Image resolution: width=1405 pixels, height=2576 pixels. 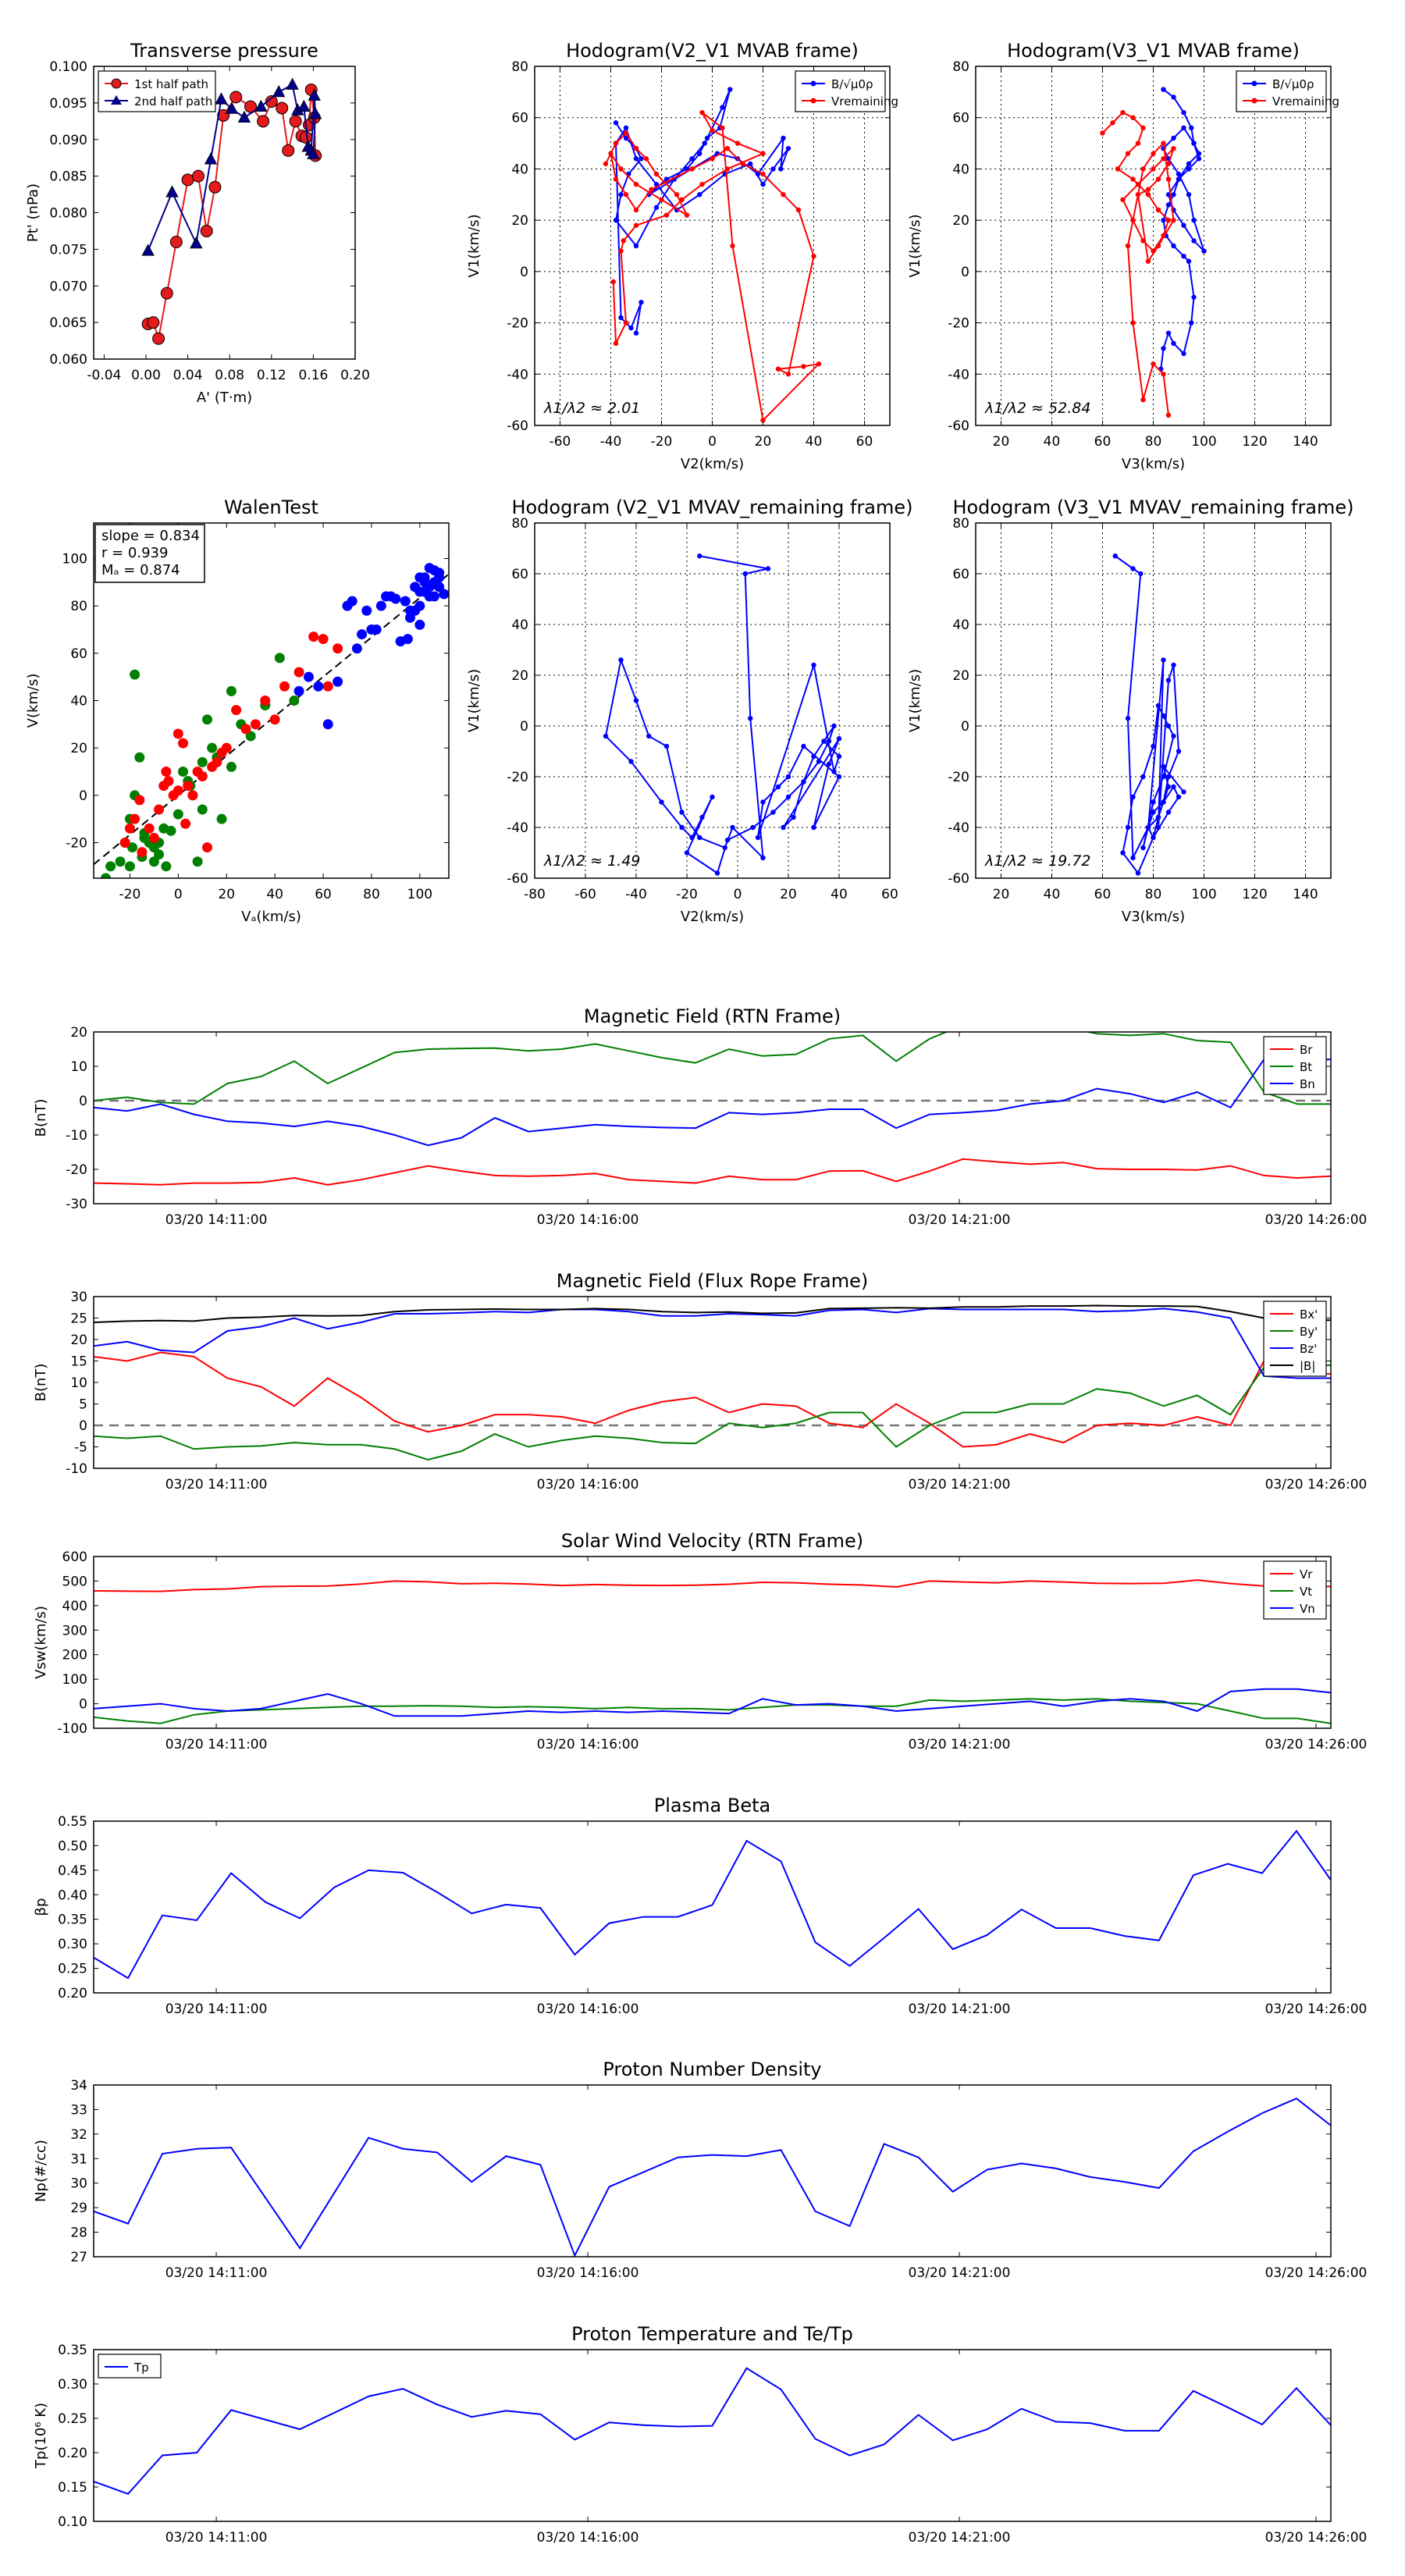 What do you see at coordinates (517, 879) in the screenshot?
I see `tick-label-y: -60` at bounding box center [517, 879].